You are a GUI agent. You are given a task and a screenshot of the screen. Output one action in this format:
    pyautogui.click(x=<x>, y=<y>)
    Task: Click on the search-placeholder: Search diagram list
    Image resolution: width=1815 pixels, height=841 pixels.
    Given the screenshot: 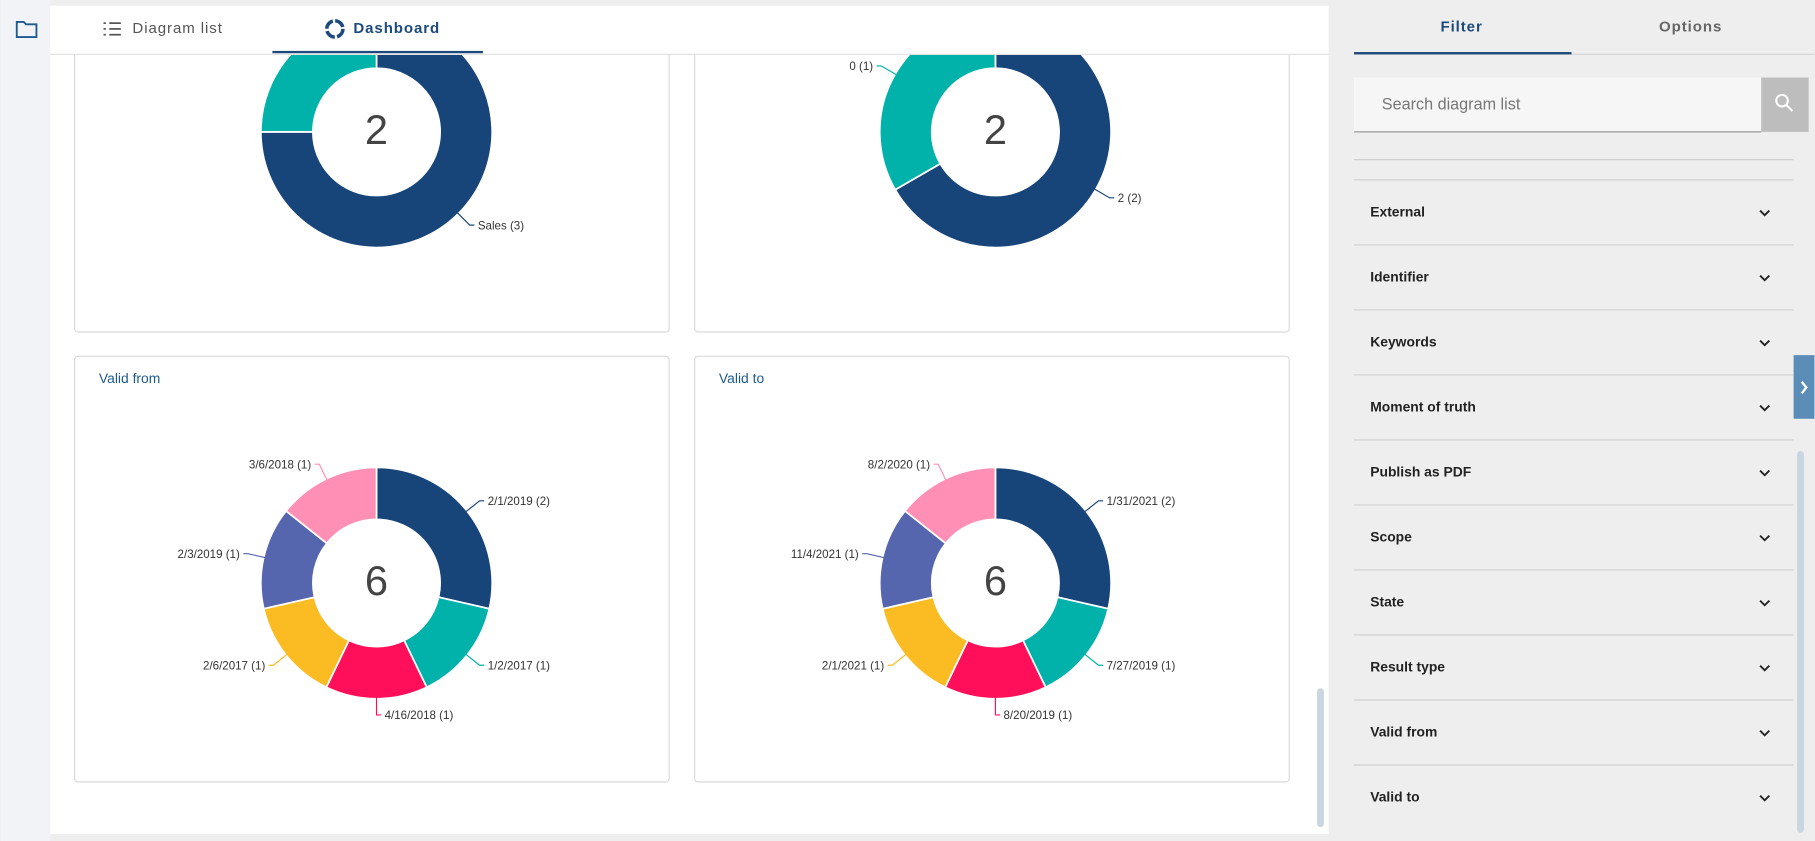 What is the action you would take?
    pyautogui.click(x=1451, y=105)
    